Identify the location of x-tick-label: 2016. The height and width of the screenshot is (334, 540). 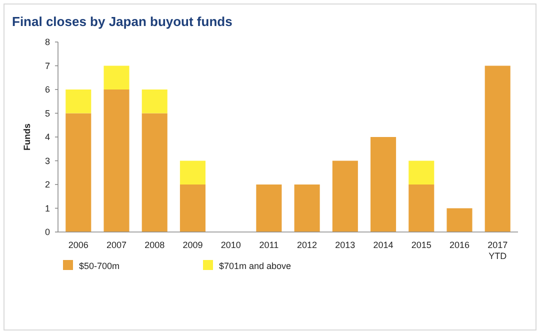
(459, 245).